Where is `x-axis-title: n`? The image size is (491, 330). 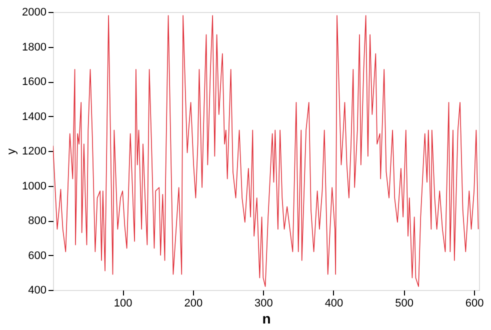
x-axis-title: n is located at coordinates (266, 318).